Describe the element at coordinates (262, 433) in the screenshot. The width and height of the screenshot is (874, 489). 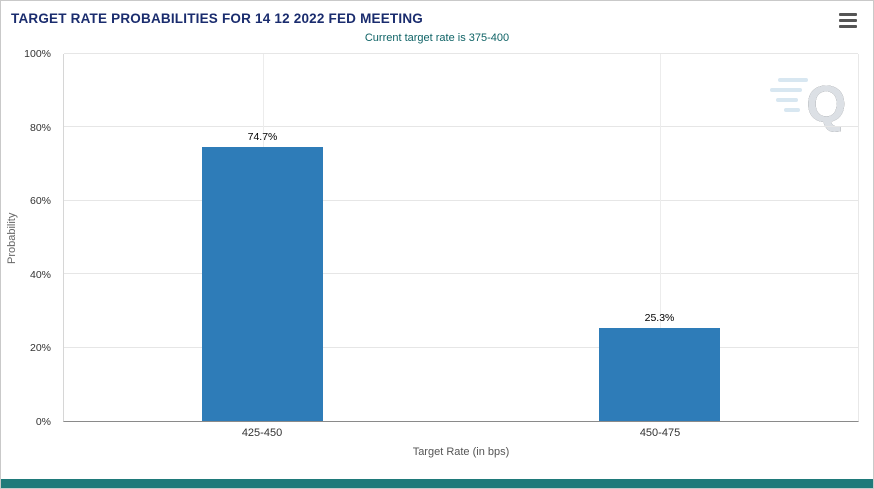
I see `x-tick-label: 425-450` at that location.